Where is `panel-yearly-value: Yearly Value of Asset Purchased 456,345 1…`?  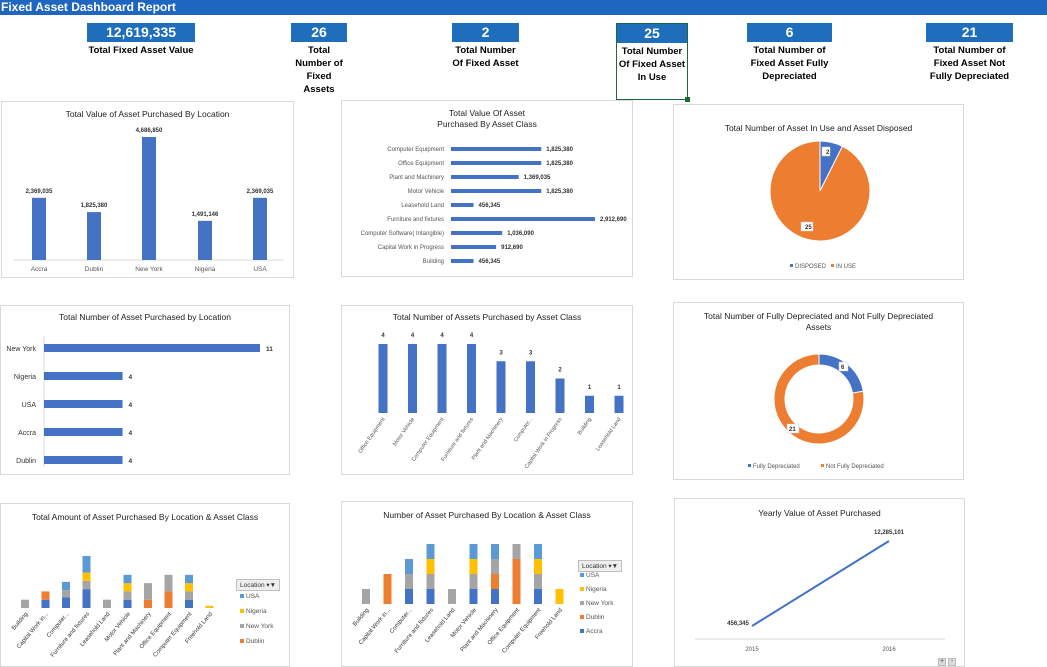
panel-yearly-value: Yearly Value of Asset Purchased 456,345 1… is located at coordinates (819, 582).